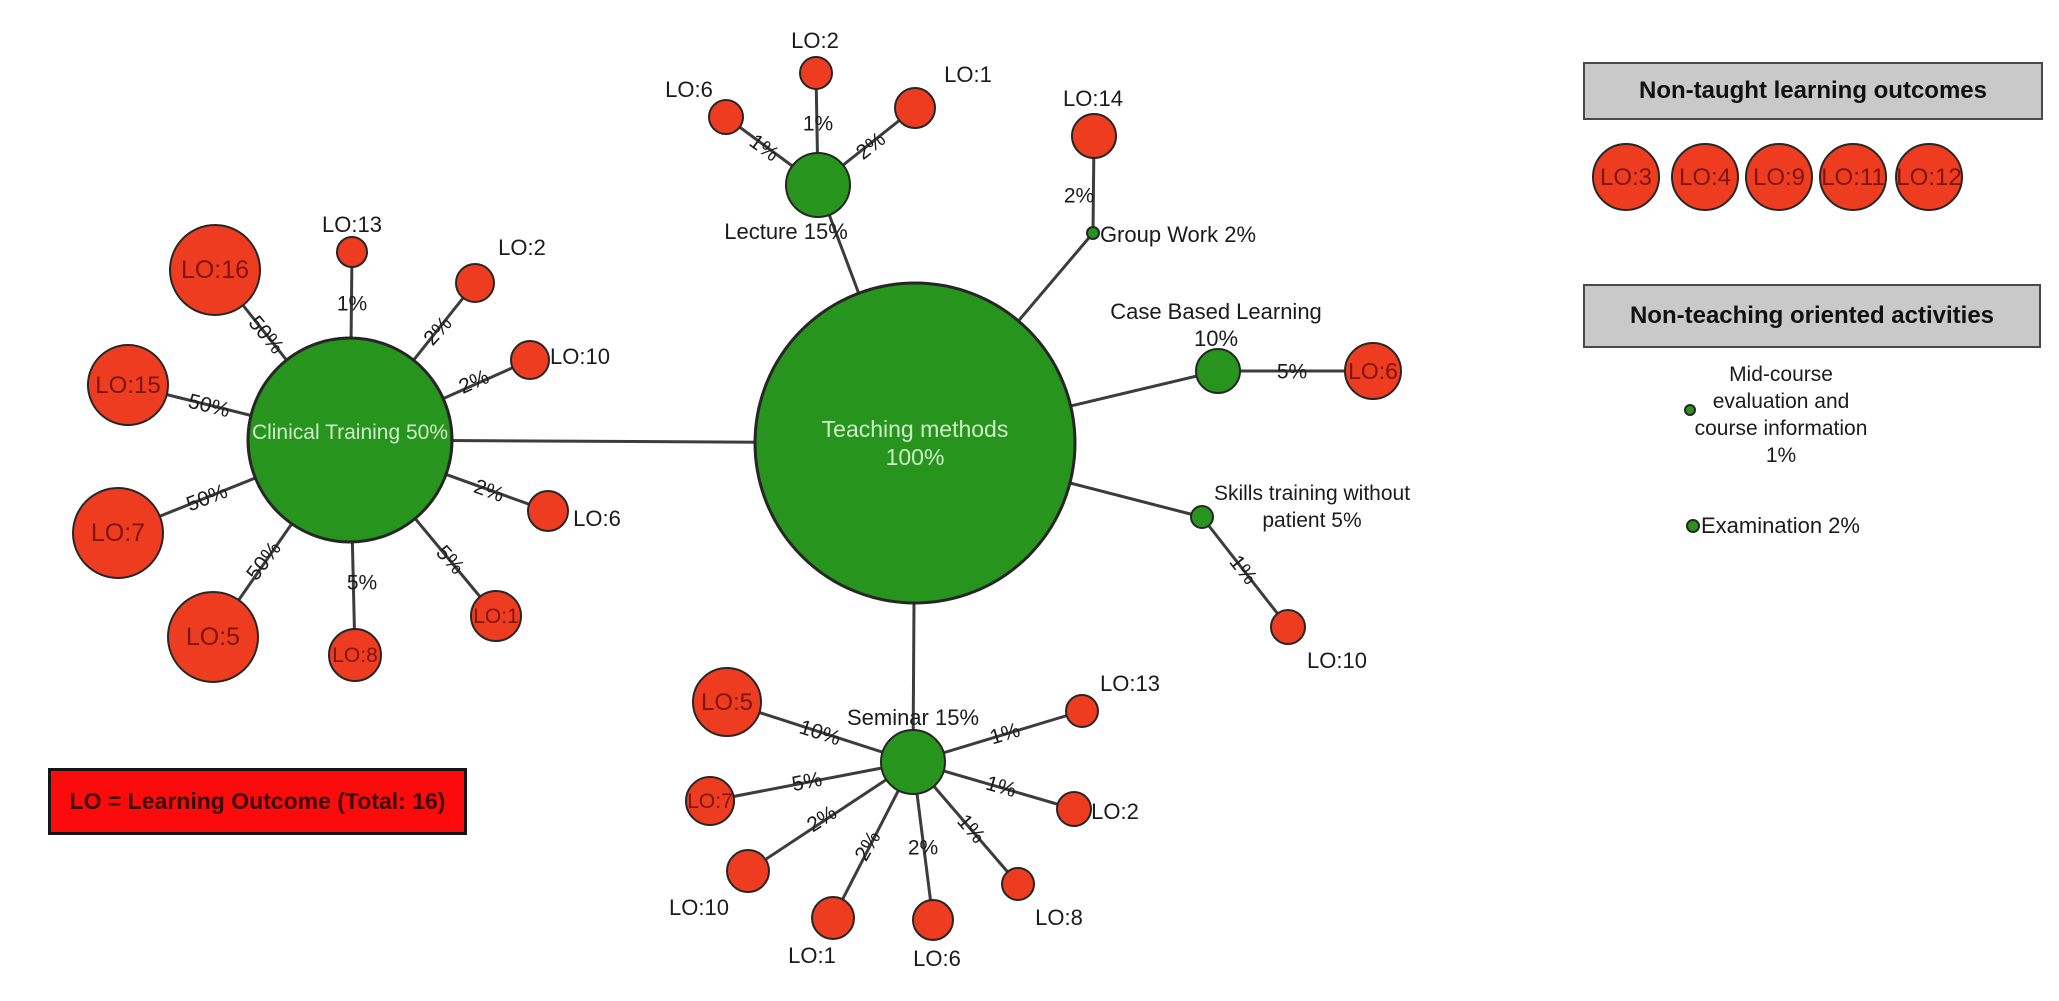 This screenshot has height=1001, width=2059. I want to click on label-c1: LO:1, so click(496, 616).